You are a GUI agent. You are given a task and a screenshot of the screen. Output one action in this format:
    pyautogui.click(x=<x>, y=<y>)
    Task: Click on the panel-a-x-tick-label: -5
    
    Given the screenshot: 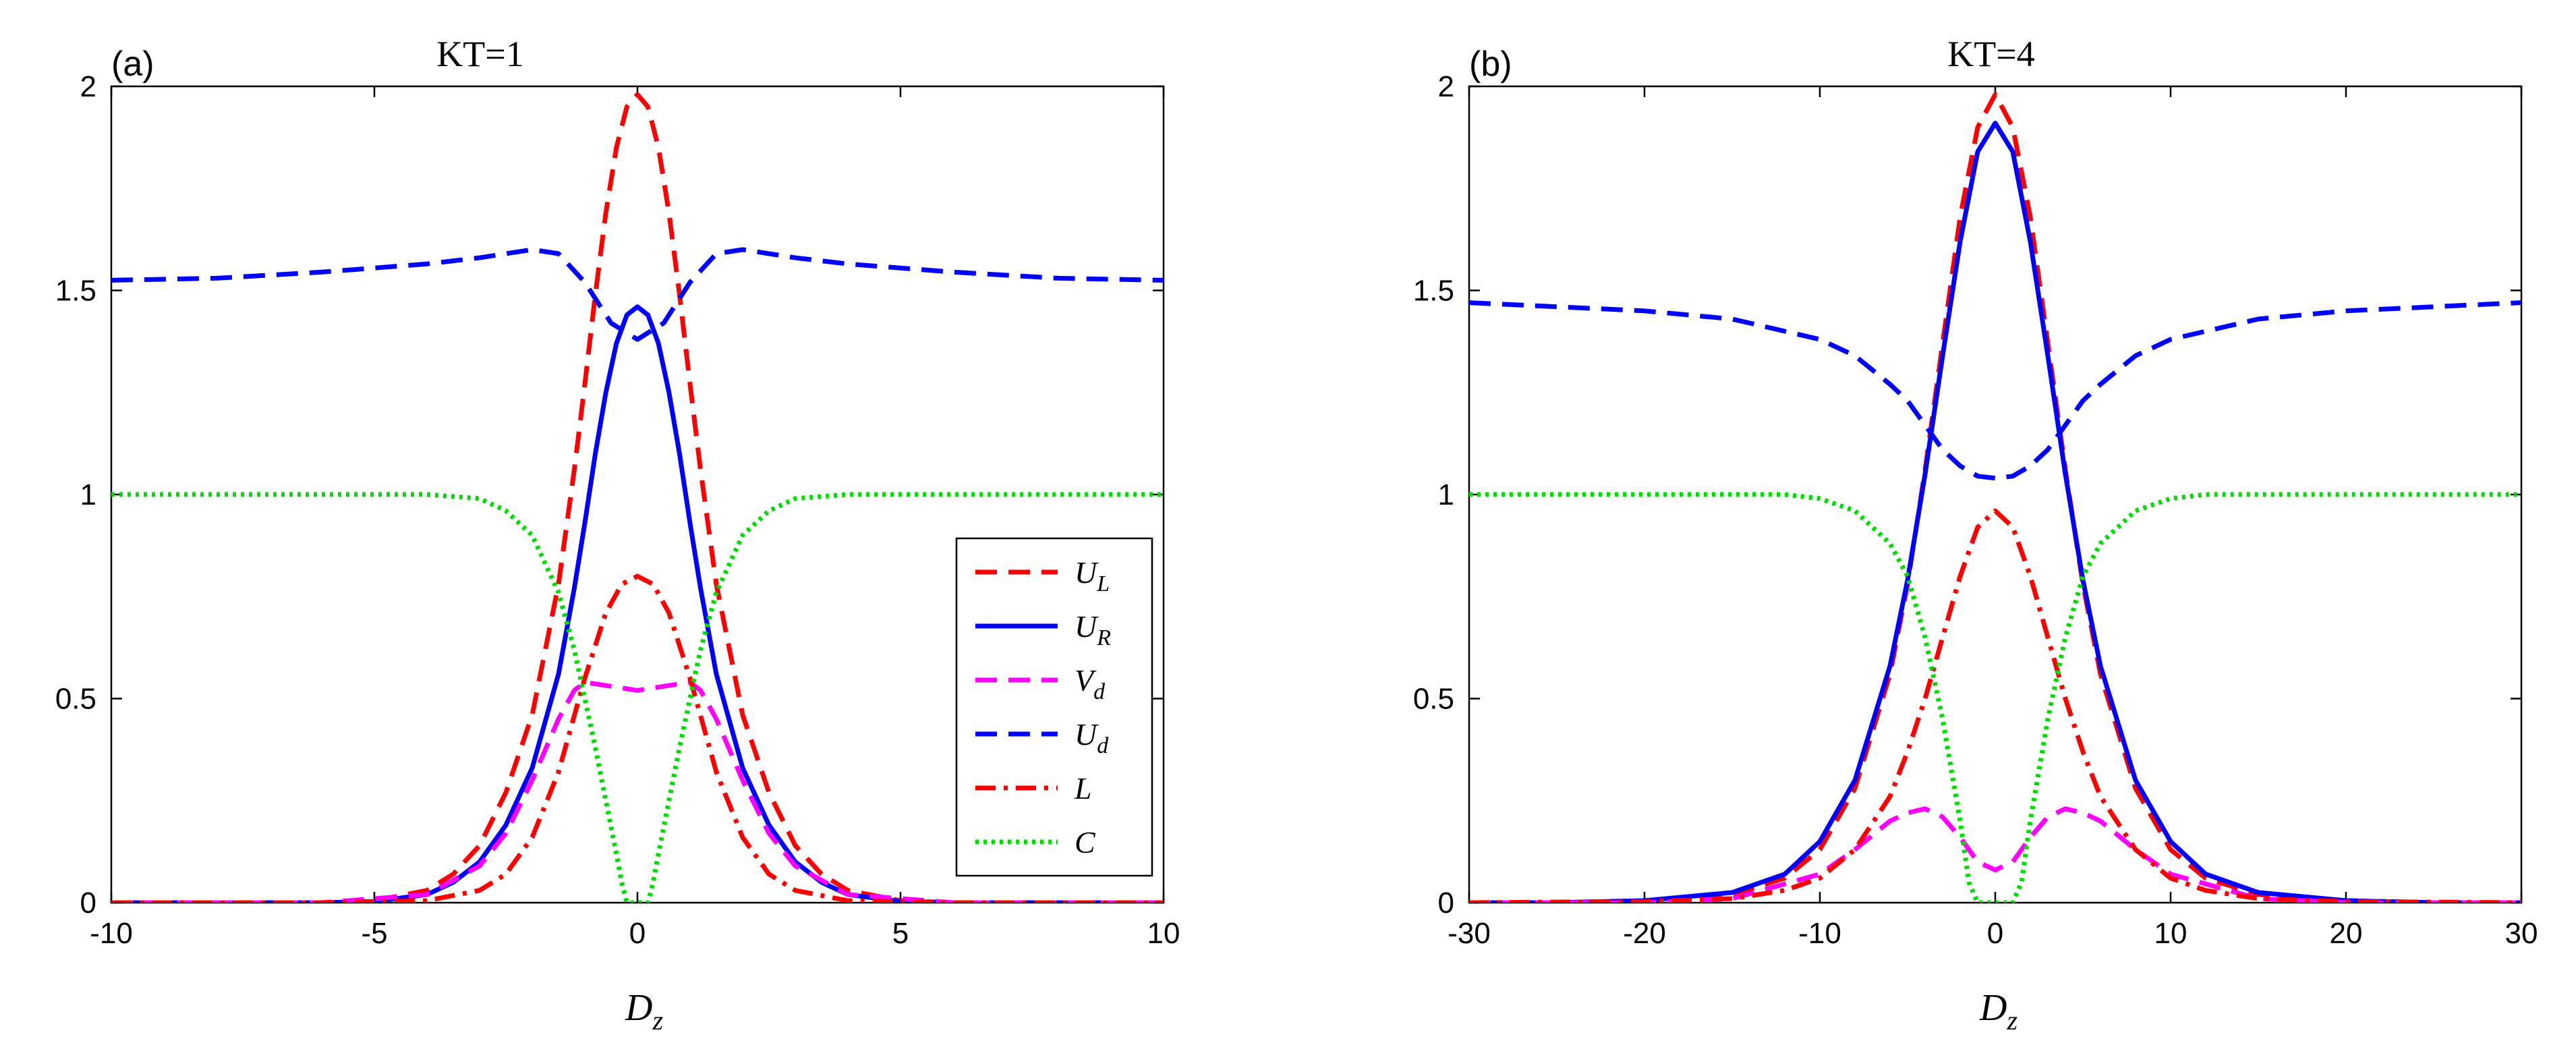 What is the action you would take?
    pyautogui.click(x=374, y=933)
    